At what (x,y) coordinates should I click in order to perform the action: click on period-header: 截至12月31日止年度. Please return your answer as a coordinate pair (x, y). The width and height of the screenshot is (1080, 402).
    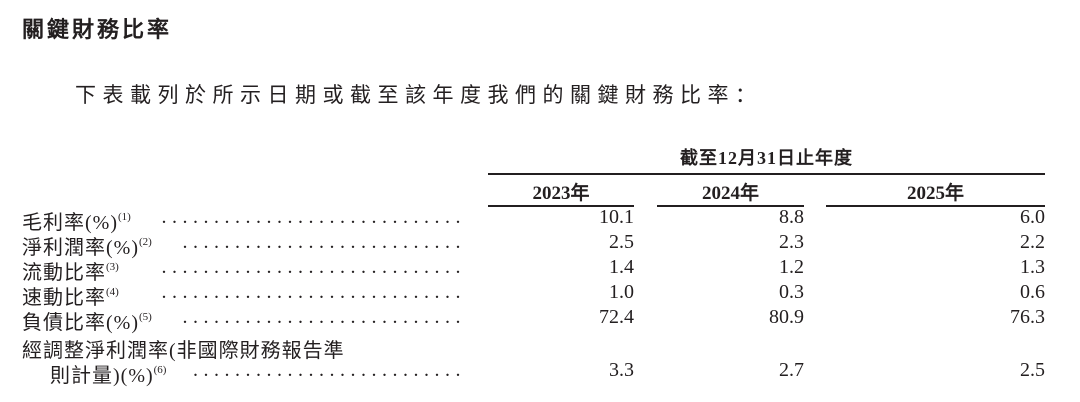
    Looking at the image, I should click on (766, 158).